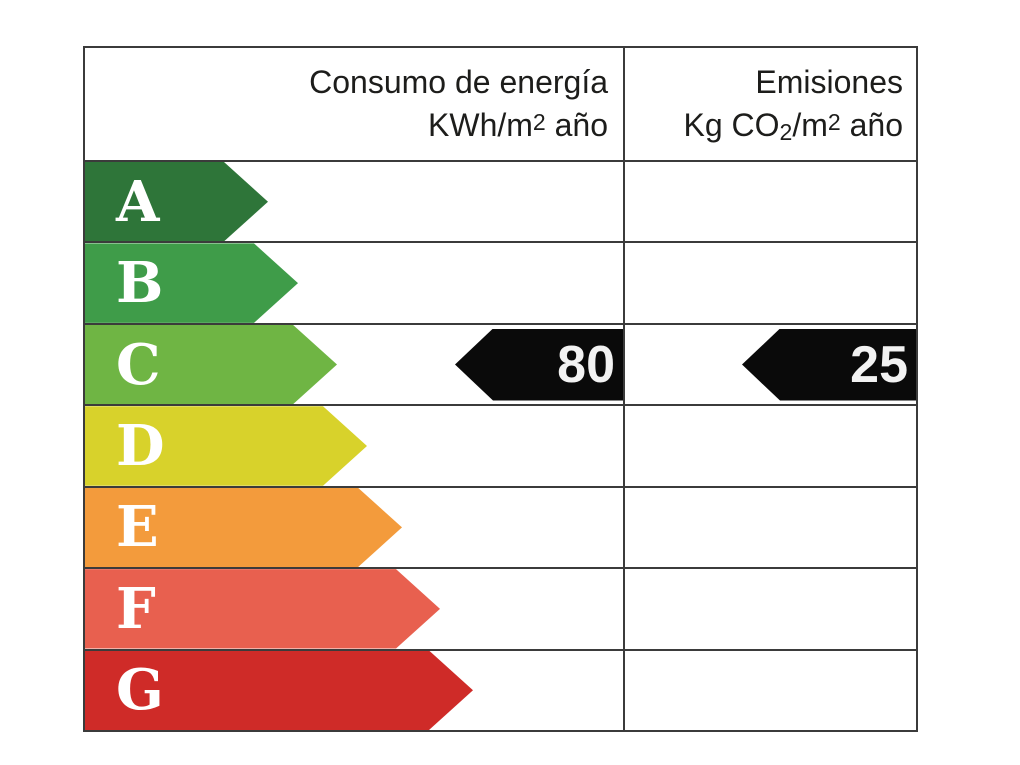  Describe the element at coordinates (191, 282) in the screenshot. I see `rating-bar-b: B` at that location.